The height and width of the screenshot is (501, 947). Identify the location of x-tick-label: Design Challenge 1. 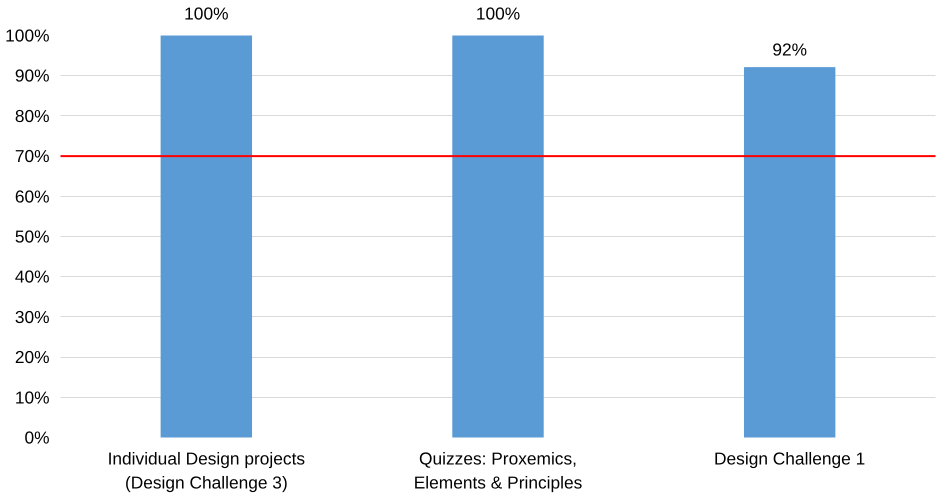
(790, 458).